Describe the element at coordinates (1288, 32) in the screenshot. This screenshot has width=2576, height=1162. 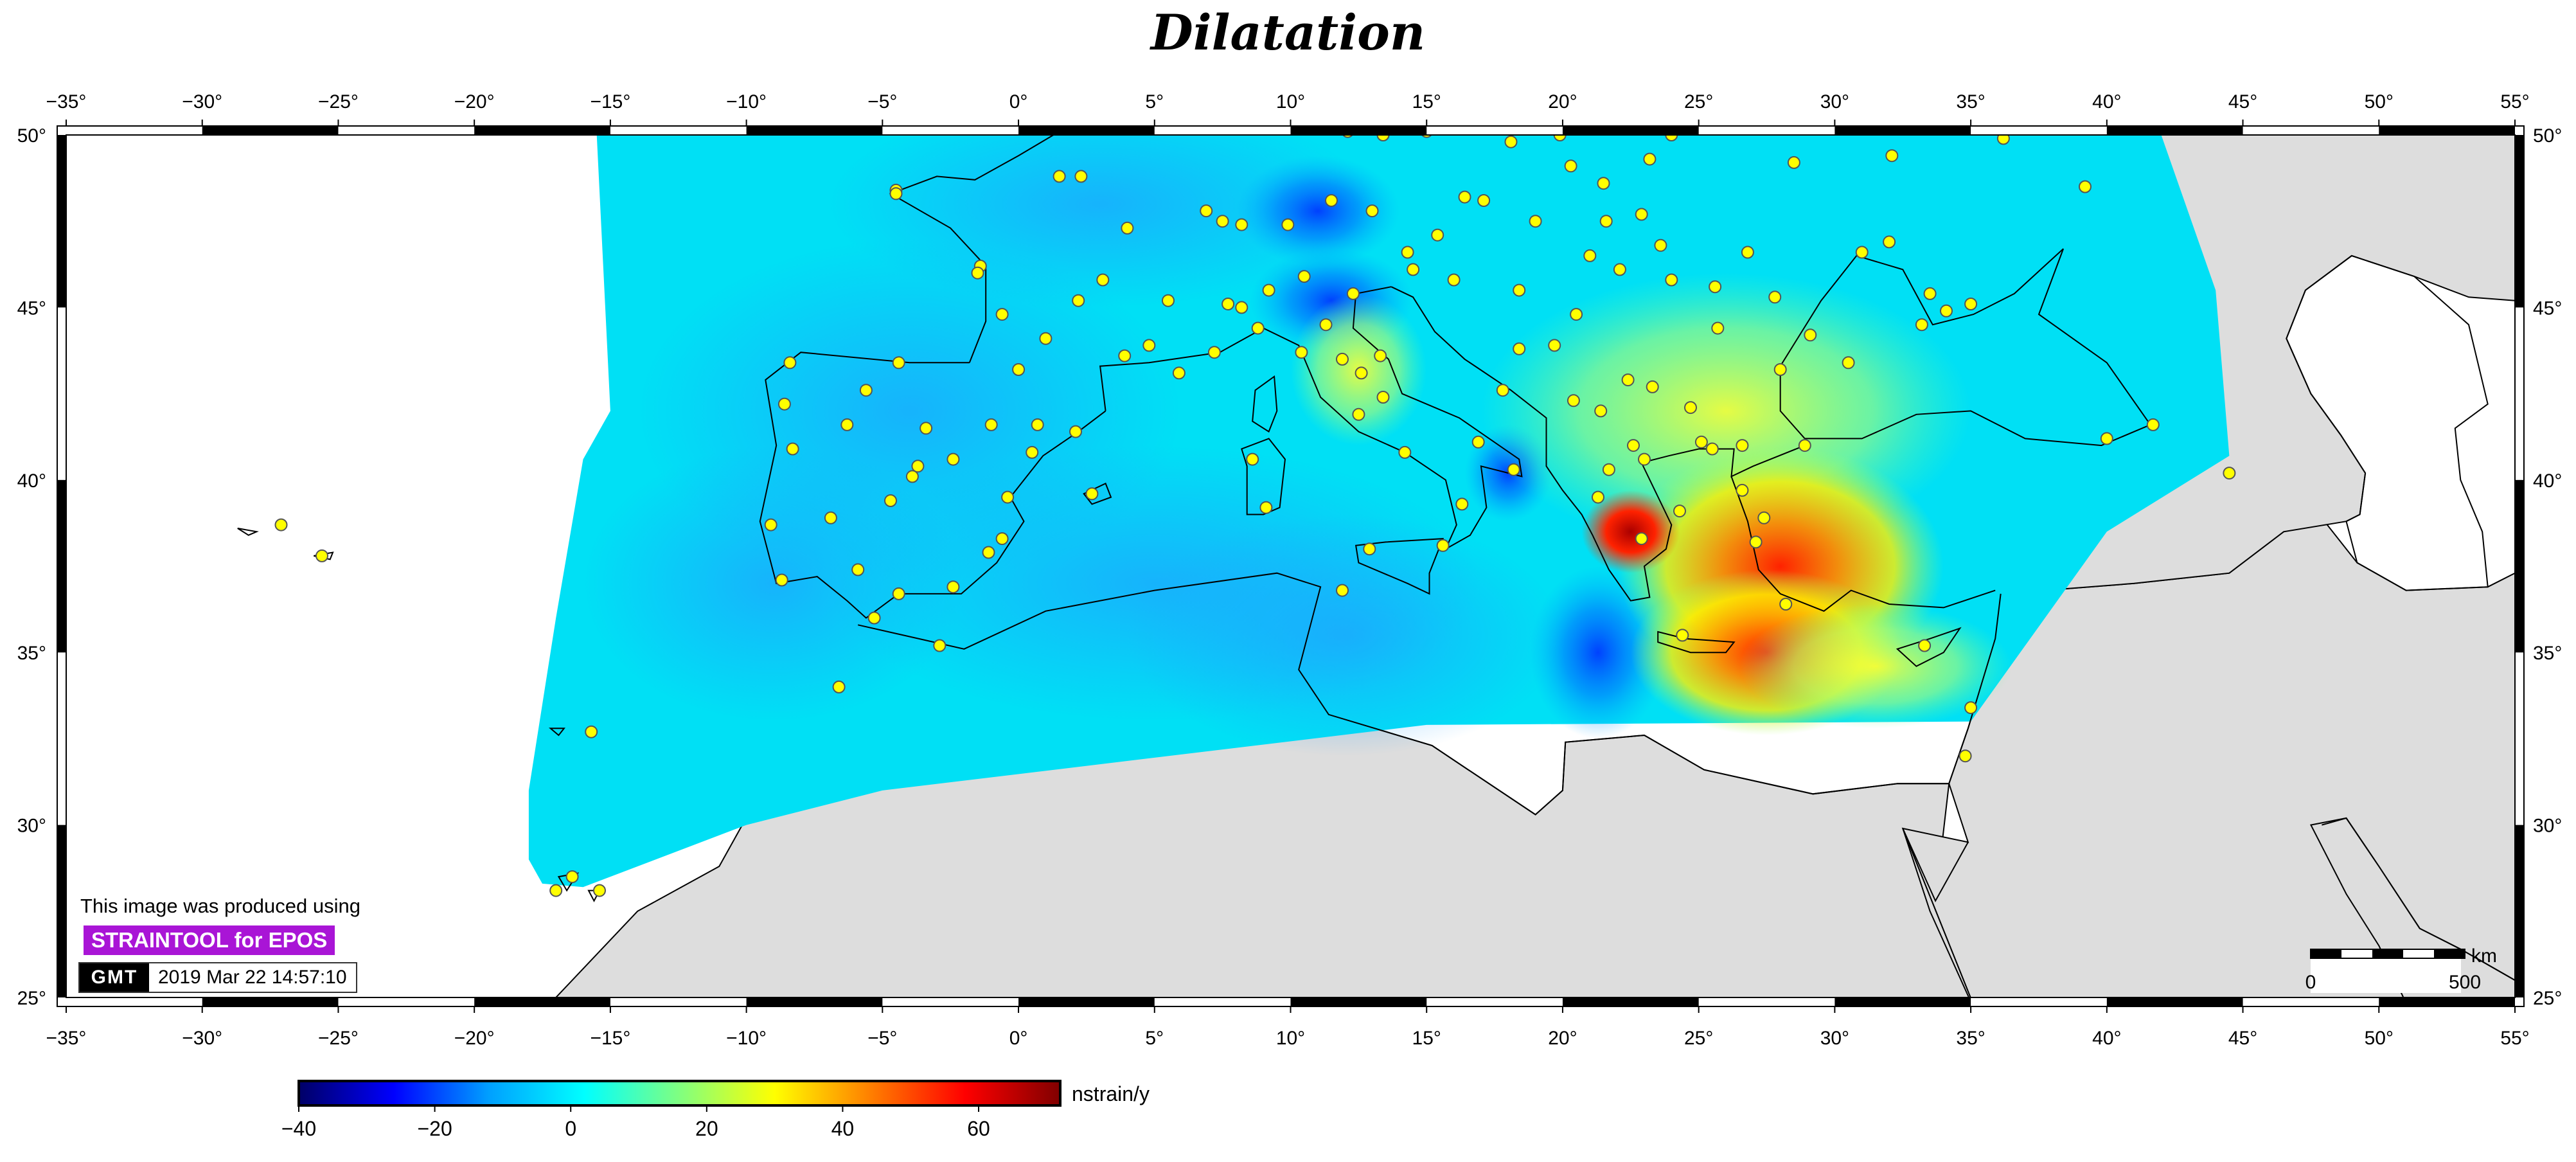
I see `map-title: Dilatation` at that location.